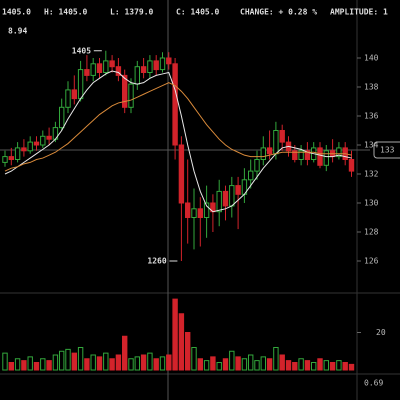 Image resolution: width=400 pixels, height=400 pixels. What do you see at coordinates (198, 12) in the screenshot?
I see `header-item: C: 1405.0` at bounding box center [198, 12].